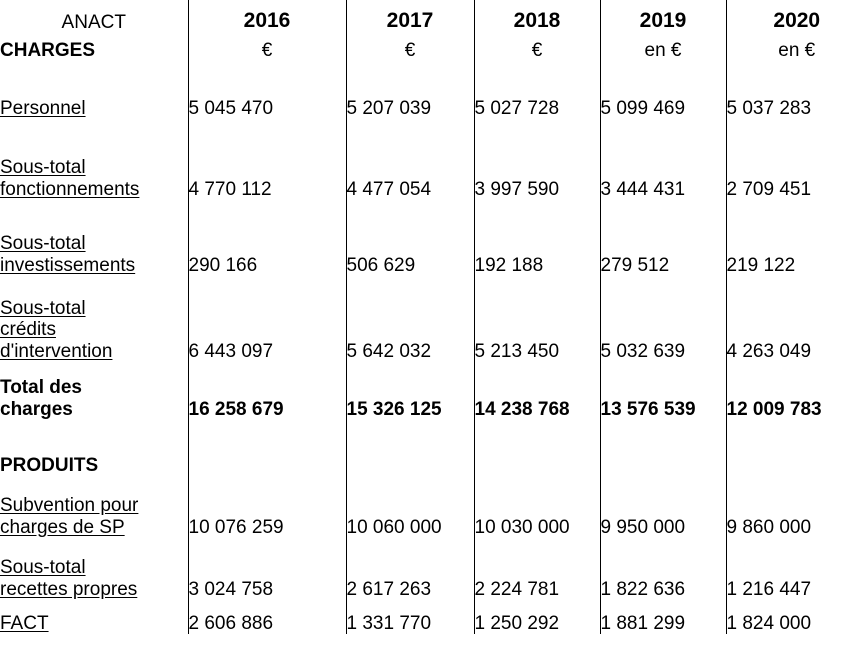 The width and height of the screenshot is (867, 650). Describe the element at coordinates (536, 90) in the screenshot. I see `cell-personnel-2018: 5 027 728` at that location.